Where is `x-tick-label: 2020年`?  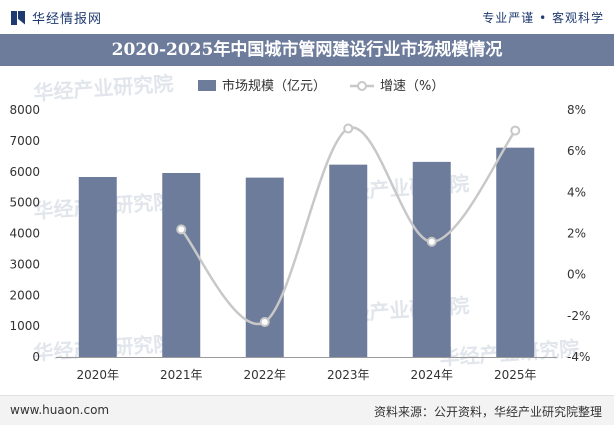
x-tick-label: 2020年 is located at coordinates (97, 375).